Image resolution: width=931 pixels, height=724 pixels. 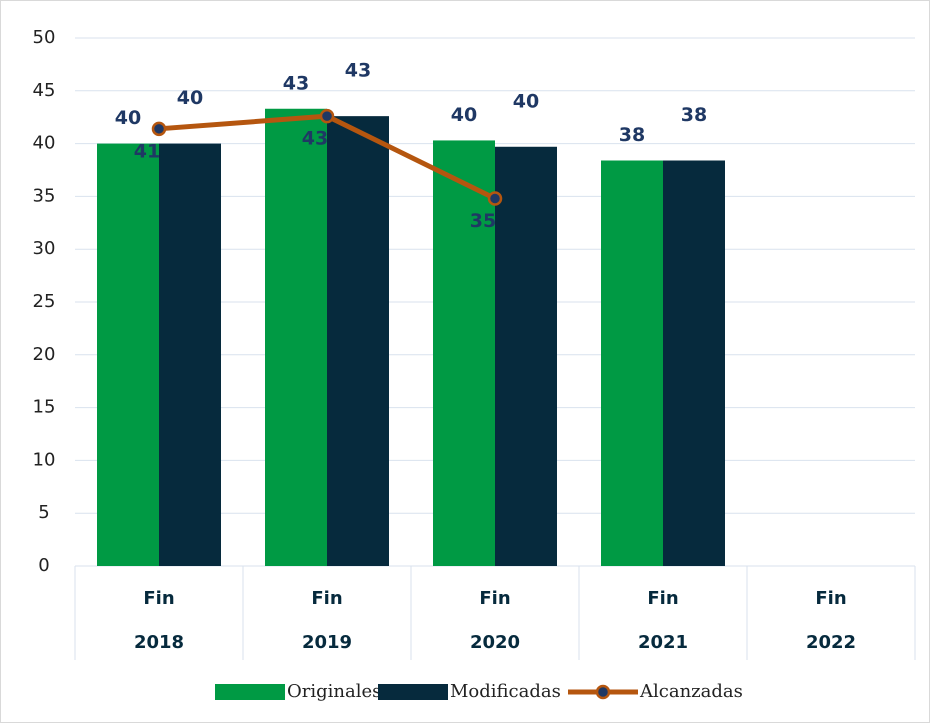 What do you see at coordinates (334, 691) in the screenshot?
I see `legend-label: Originales` at bounding box center [334, 691].